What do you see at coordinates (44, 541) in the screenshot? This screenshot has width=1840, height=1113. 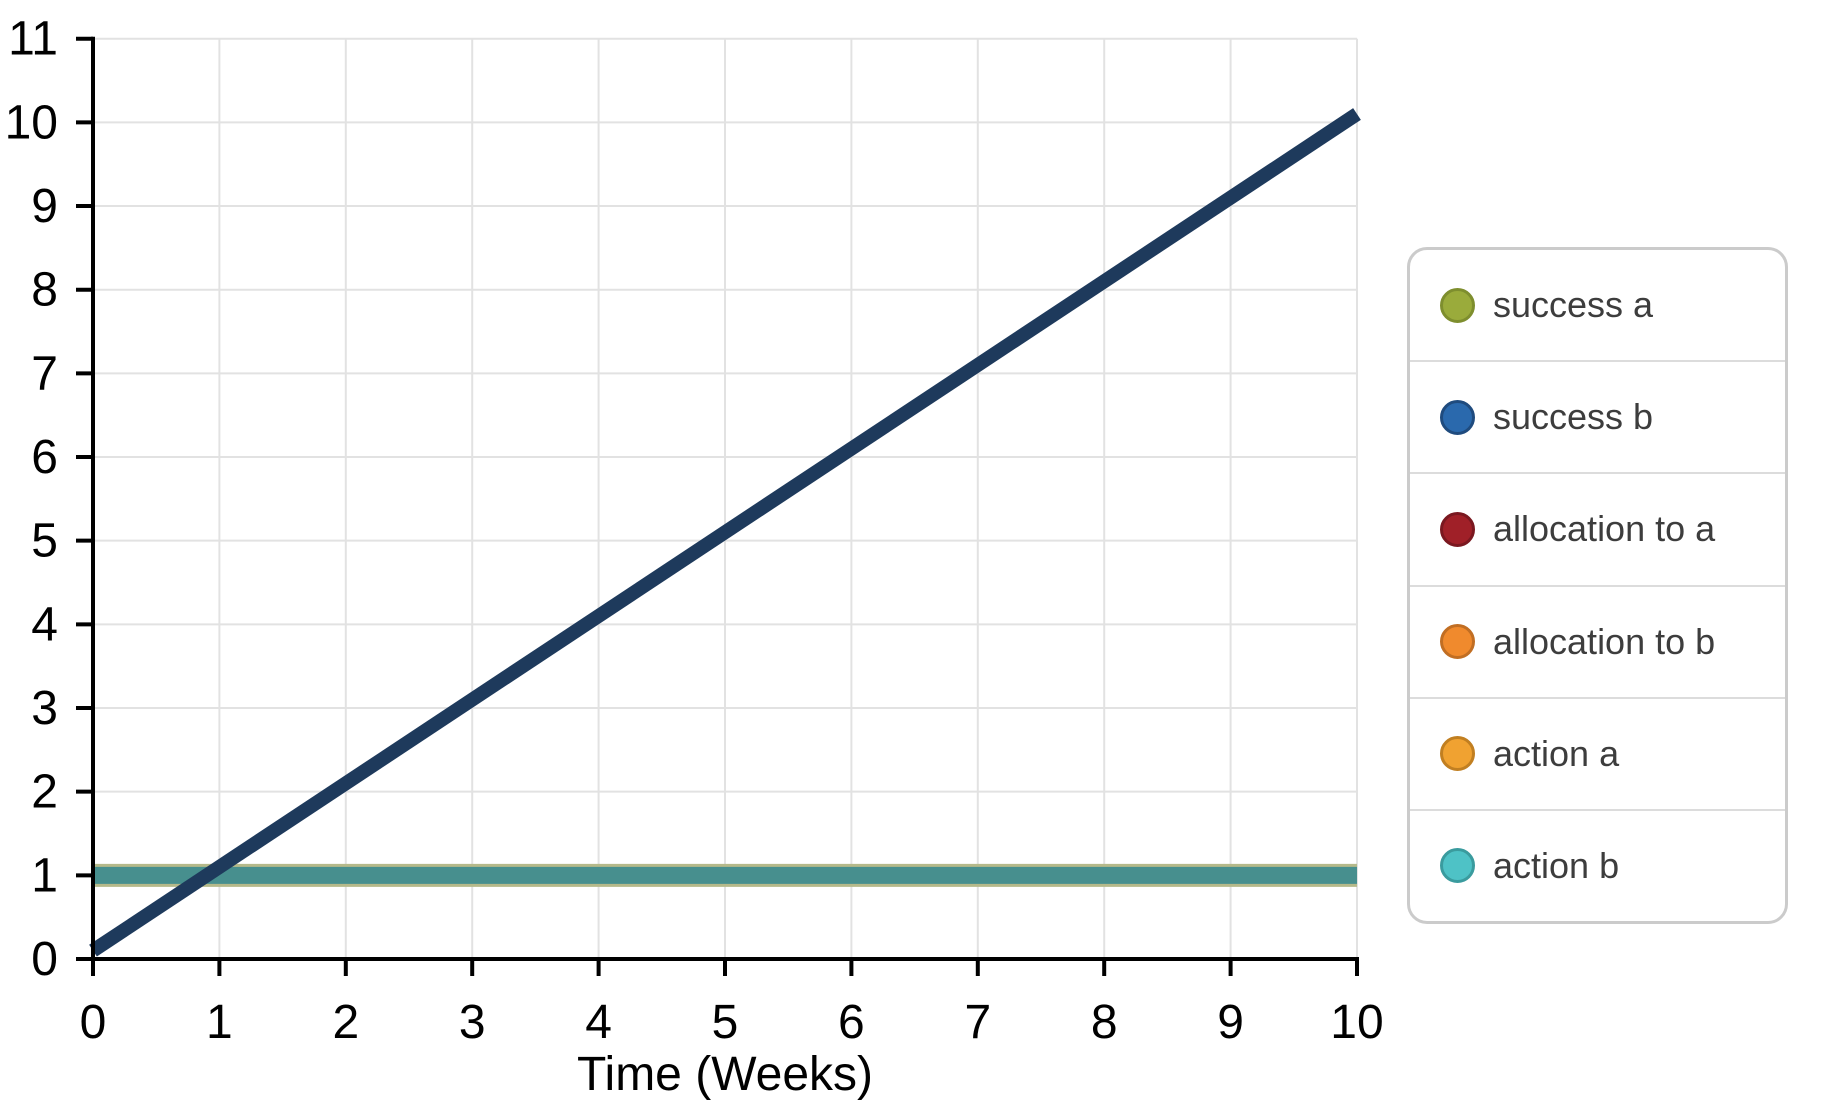 I see `y-tick-label-5: 5` at bounding box center [44, 541].